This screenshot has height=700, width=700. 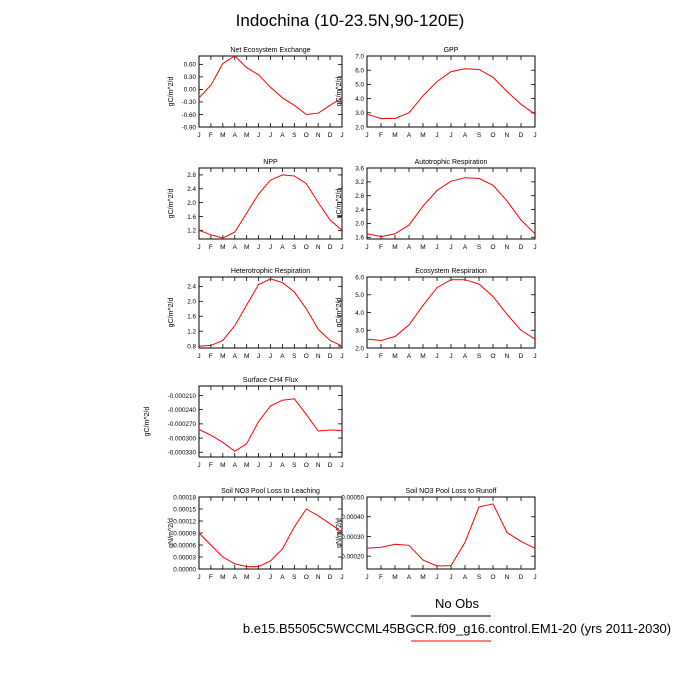 What do you see at coordinates (182, 396) in the screenshot?
I see `y-tick-label: -0.000210` at bounding box center [182, 396].